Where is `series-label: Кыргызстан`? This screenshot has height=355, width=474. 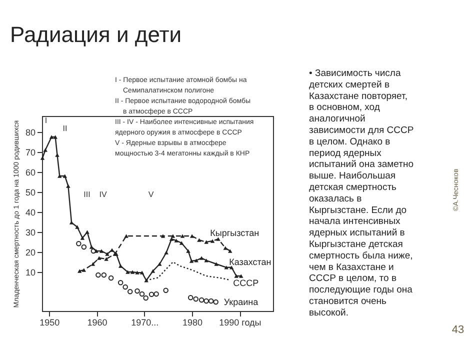 series-label: Кыргызстан is located at coordinates (235, 233).